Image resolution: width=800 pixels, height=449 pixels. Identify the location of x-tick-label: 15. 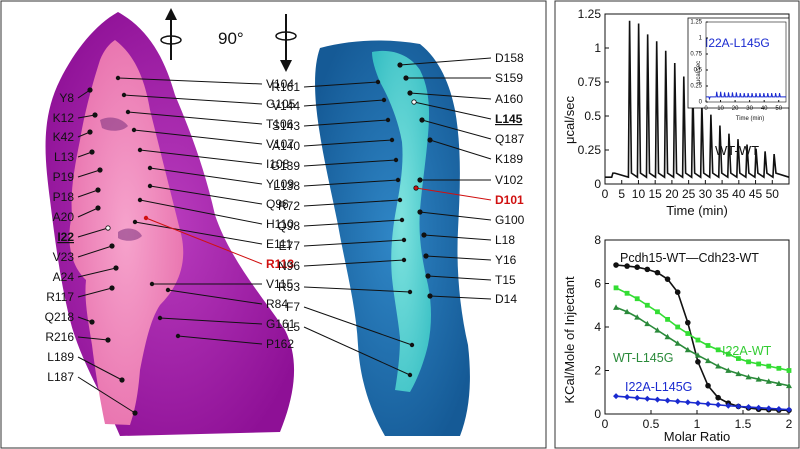
(656, 194).